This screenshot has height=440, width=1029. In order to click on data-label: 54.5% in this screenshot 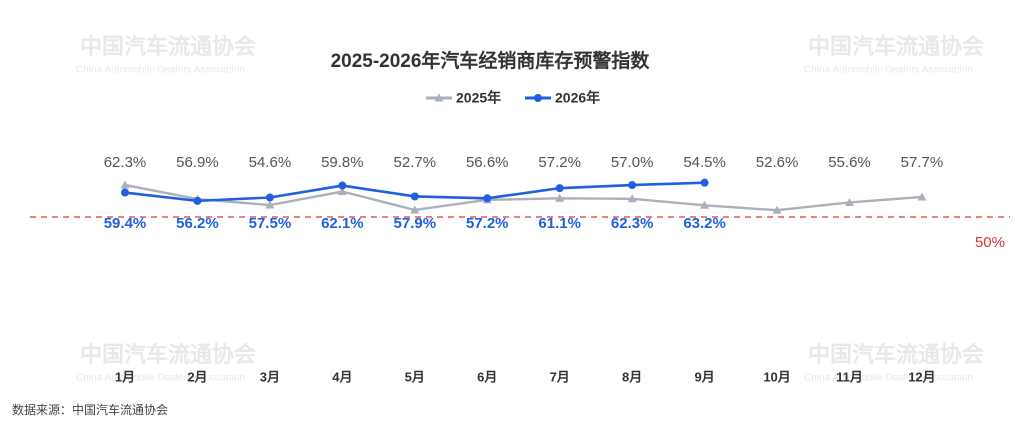, I will do `click(704, 162)`.